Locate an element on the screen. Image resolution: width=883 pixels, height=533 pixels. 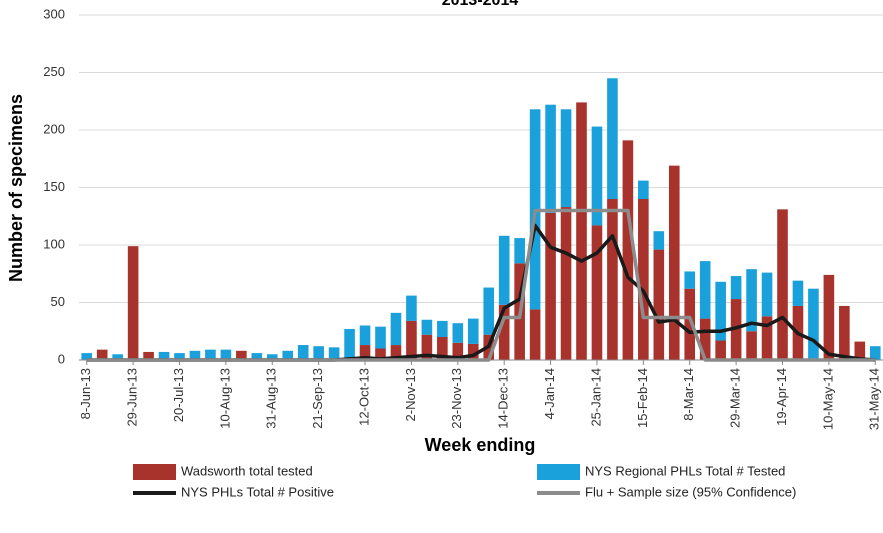
x-tick-label: 19-Apr-14 is located at coordinates (781, 397).